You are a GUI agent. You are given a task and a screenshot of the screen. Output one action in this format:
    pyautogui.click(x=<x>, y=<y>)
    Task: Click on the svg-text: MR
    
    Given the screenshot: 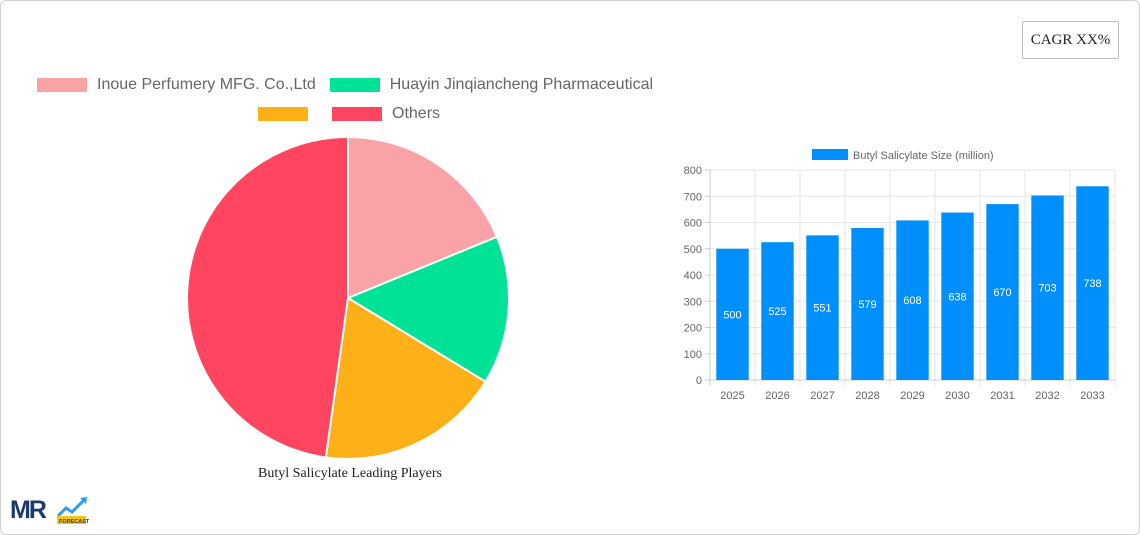 What is the action you would take?
    pyautogui.click(x=28, y=510)
    